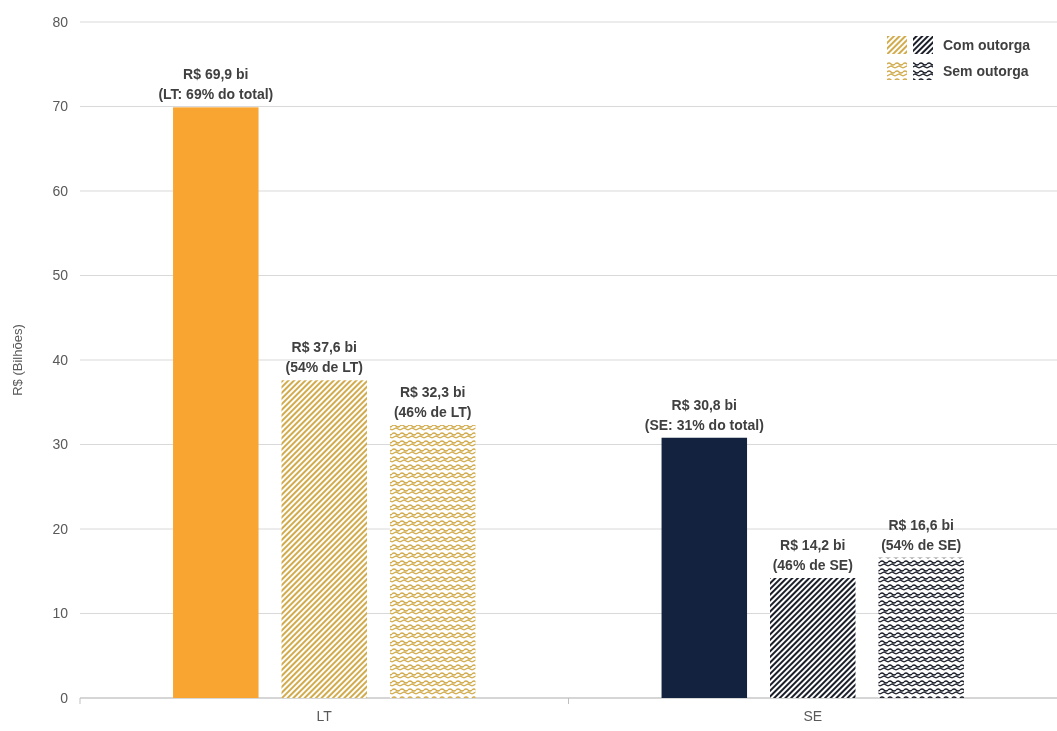 Image resolution: width=1057 pixels, height=731 pixels. What do you see at coordinates (813, 716) in the screenshot?
I see `x-tick-label: SE` at bounding box center [813, 716].